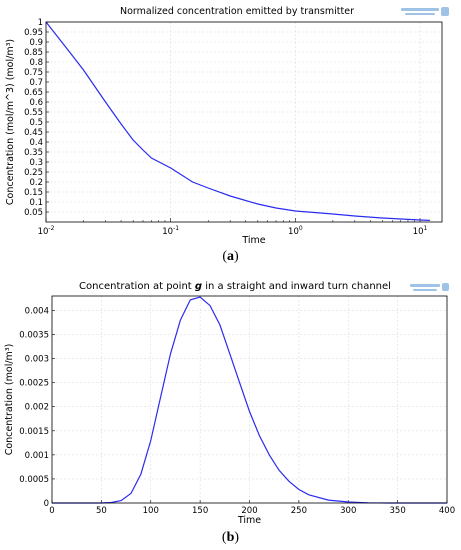  Describe the element at coordinates (398, 511) in the screenshot. I see `chart-b-x-tick-label: 350` at that location.